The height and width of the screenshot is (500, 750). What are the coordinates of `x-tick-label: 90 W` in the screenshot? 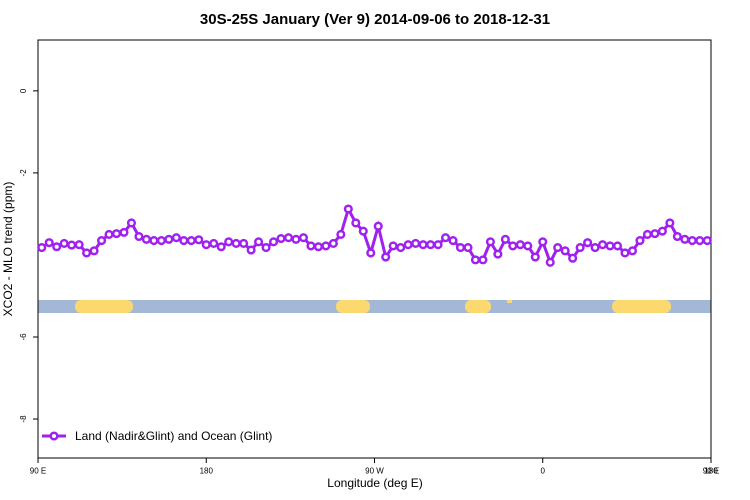 It's located at (374, 471).